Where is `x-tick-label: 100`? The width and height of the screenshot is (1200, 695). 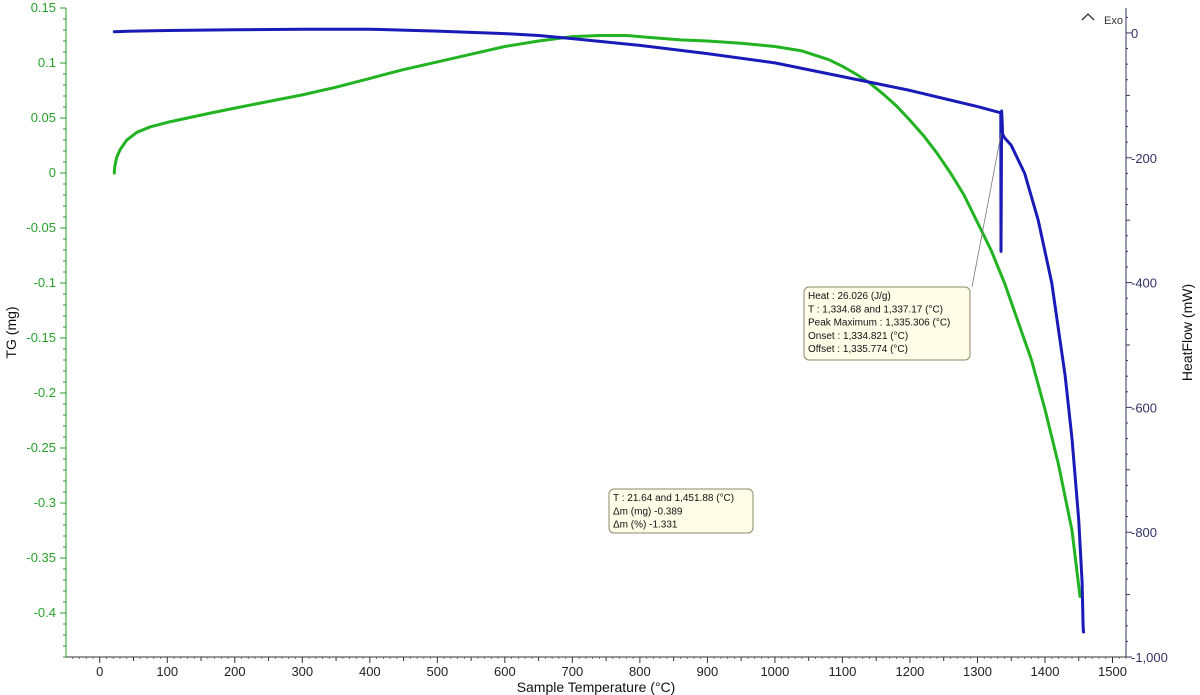
x-tick-label: 100 is located at coordinates (167, 671).